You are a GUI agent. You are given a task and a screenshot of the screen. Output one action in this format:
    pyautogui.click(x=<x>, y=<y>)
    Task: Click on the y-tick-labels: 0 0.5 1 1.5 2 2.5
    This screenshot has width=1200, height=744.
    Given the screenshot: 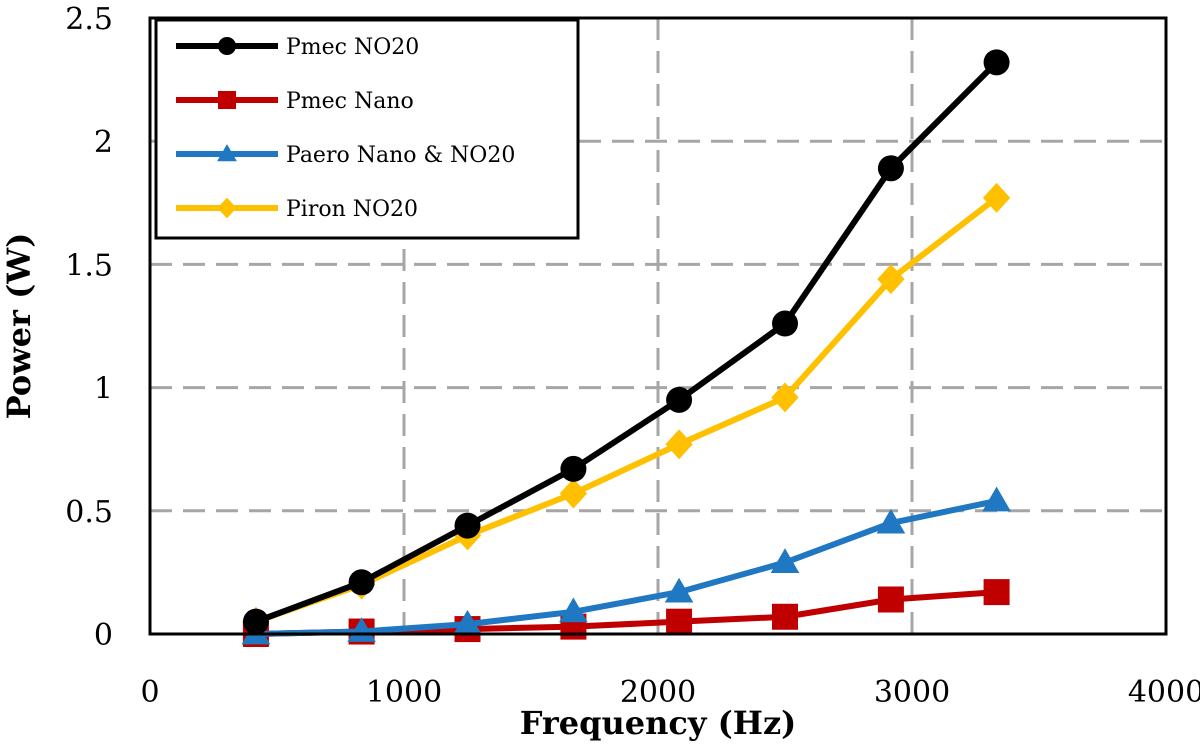 What is the action you would take?
    pyautogui.click(x=89, y=327)
    